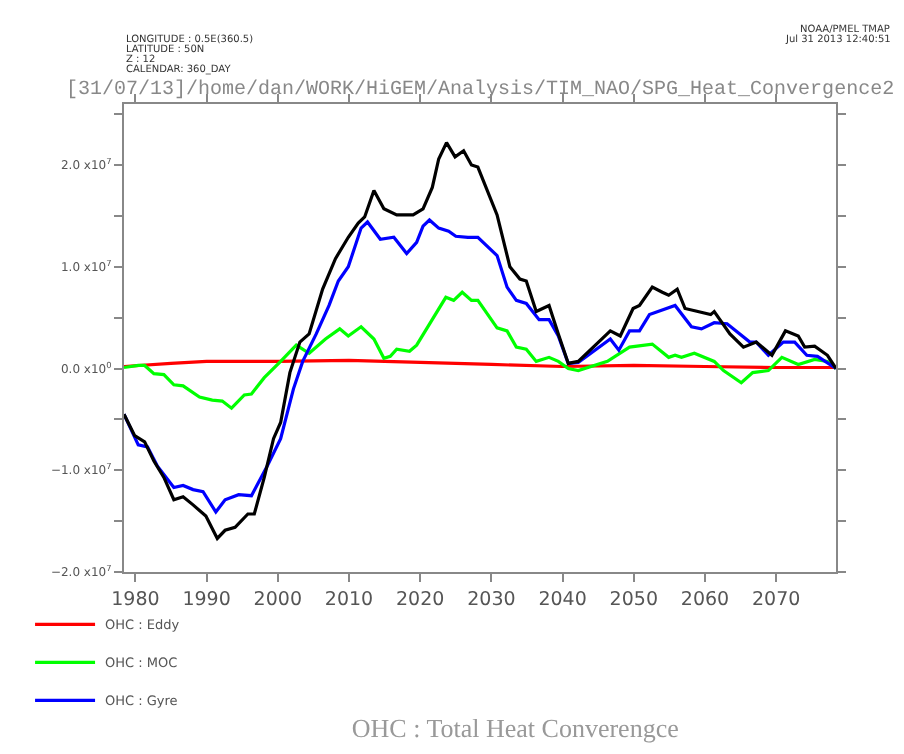 This screenshot has width=904, height=754. What do you see at coordinates (480, 350) in the screenshot?
I see `line-series` at bounding box center [480, 350].